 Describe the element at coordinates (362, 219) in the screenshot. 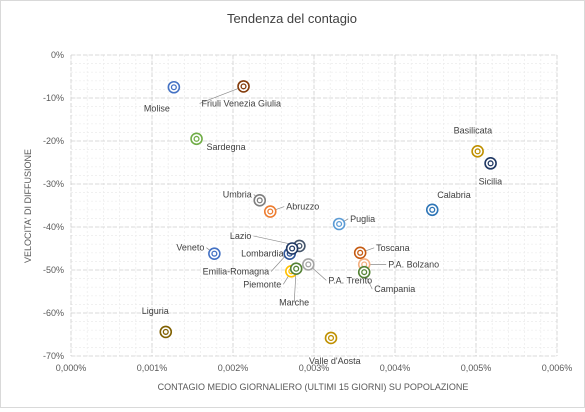

I see `point-label-puglia: Puglia` at that location.